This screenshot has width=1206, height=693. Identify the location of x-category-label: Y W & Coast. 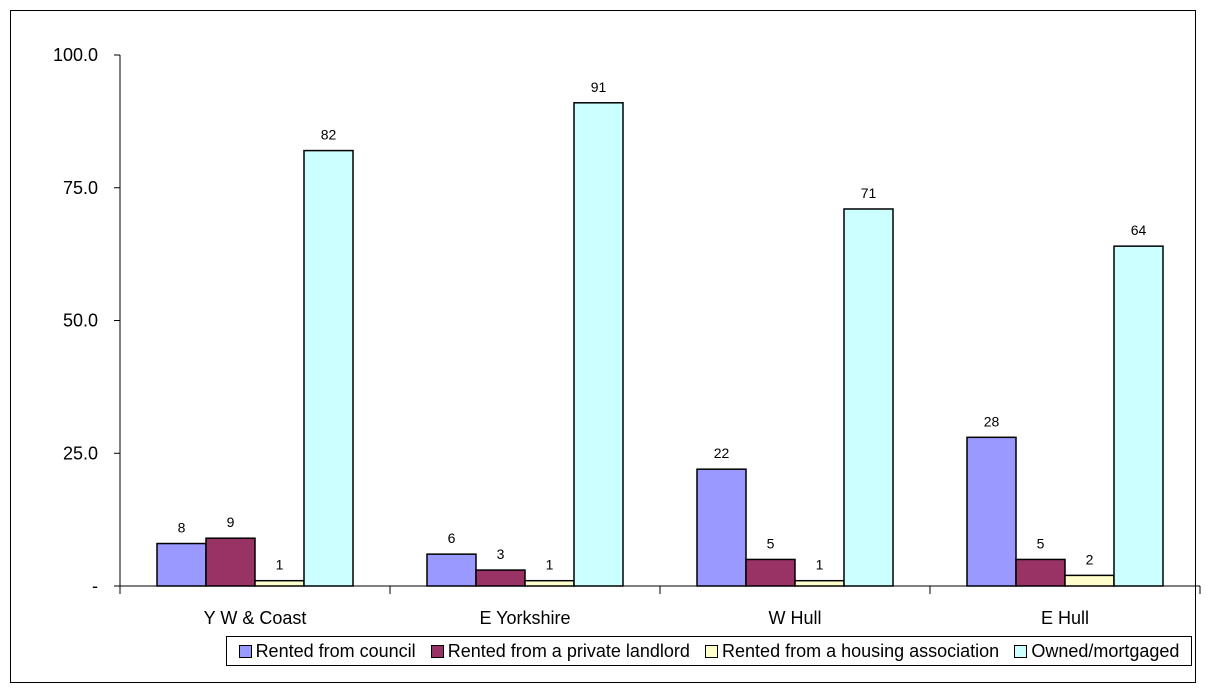
(255, 618).